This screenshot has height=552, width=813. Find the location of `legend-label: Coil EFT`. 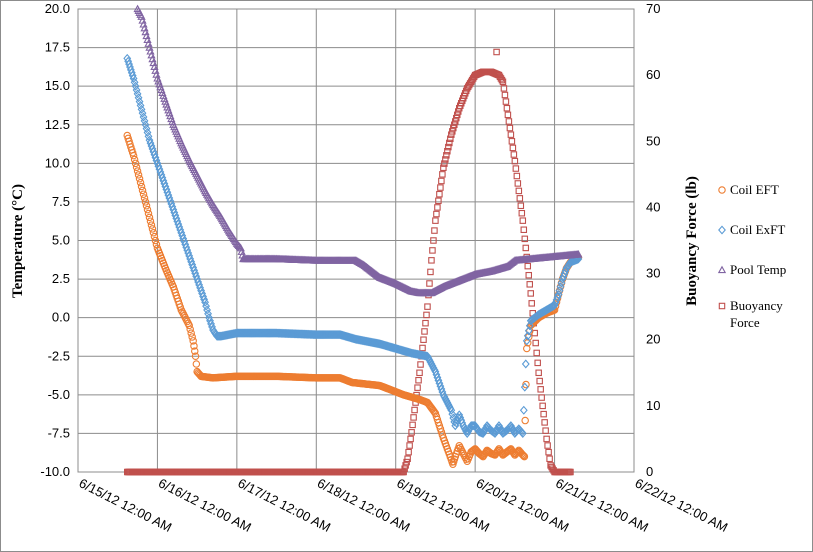

legend-label: Coil EFT is located at coordinates (754, 189).